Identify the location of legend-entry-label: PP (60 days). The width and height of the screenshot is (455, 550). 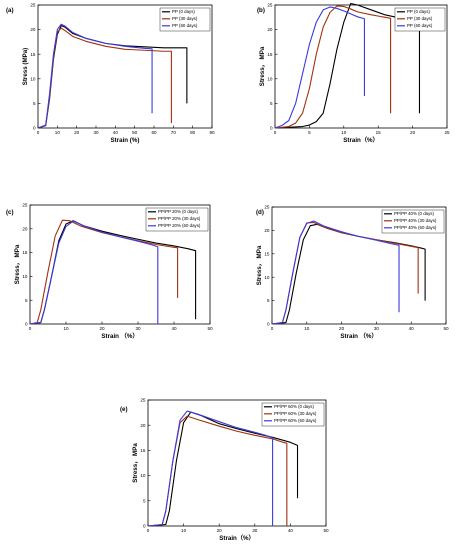
(185, 25).